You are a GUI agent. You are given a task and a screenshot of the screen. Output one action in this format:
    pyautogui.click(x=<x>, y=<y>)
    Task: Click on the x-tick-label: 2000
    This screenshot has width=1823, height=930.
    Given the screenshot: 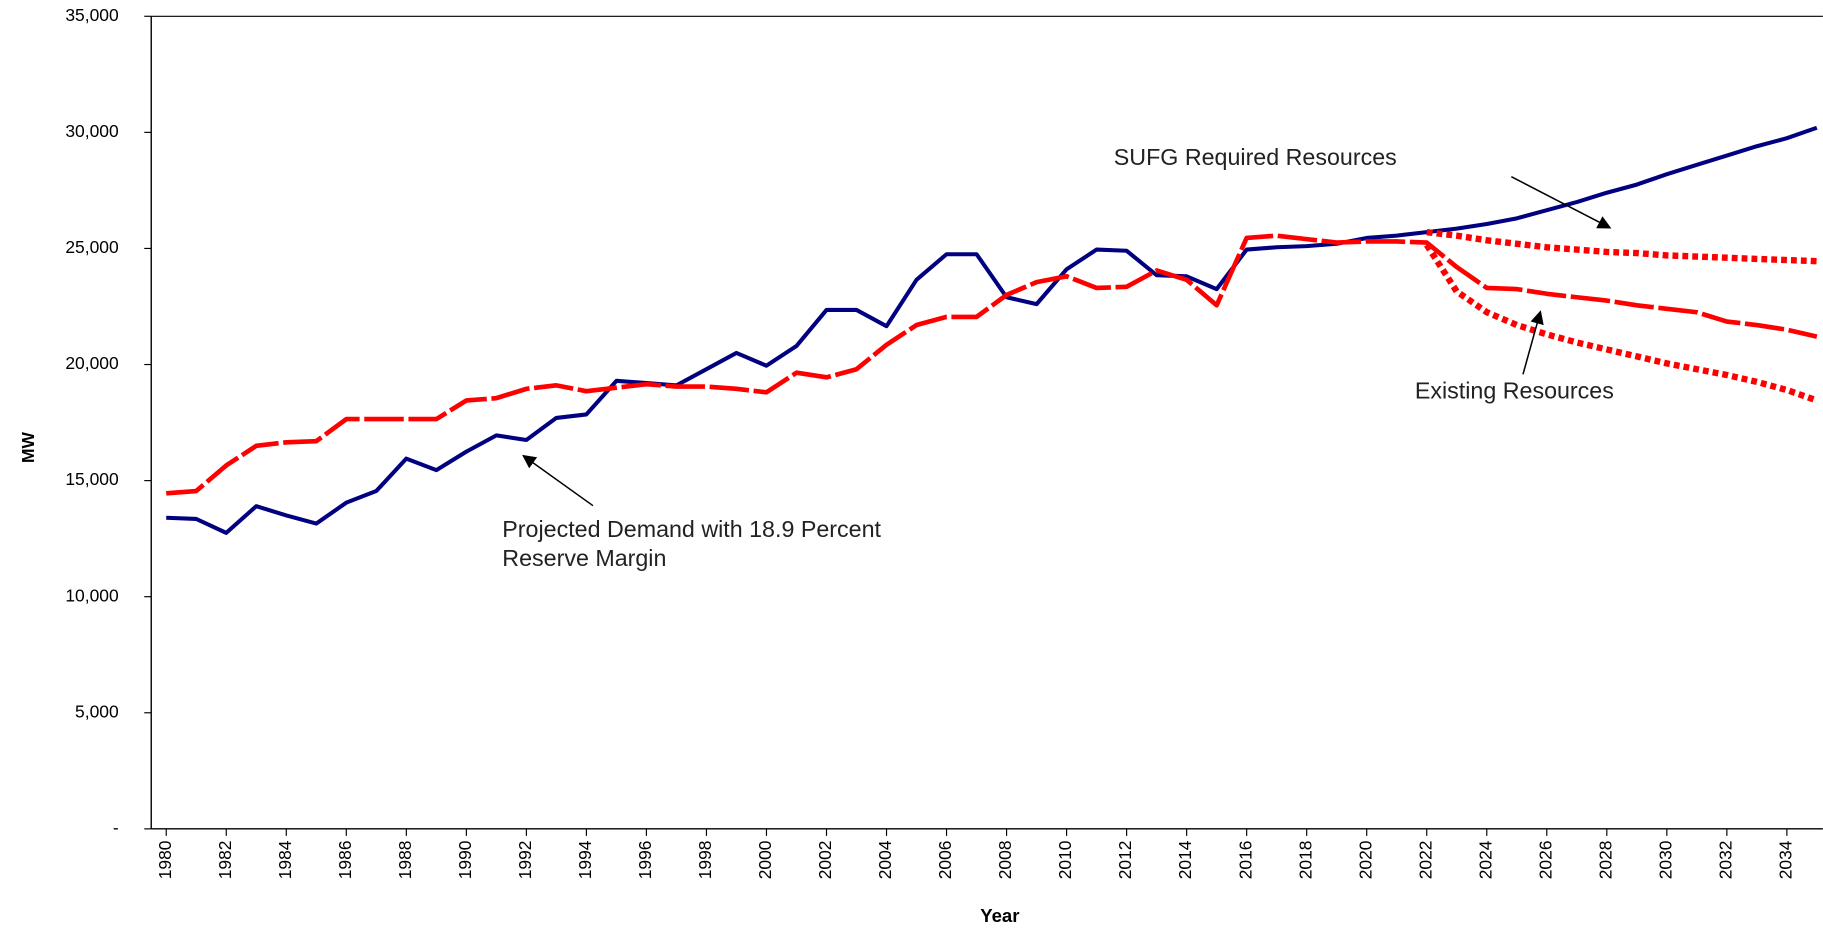 What is the action you would take?
    pyautogui.click(x=765, y=859)
    